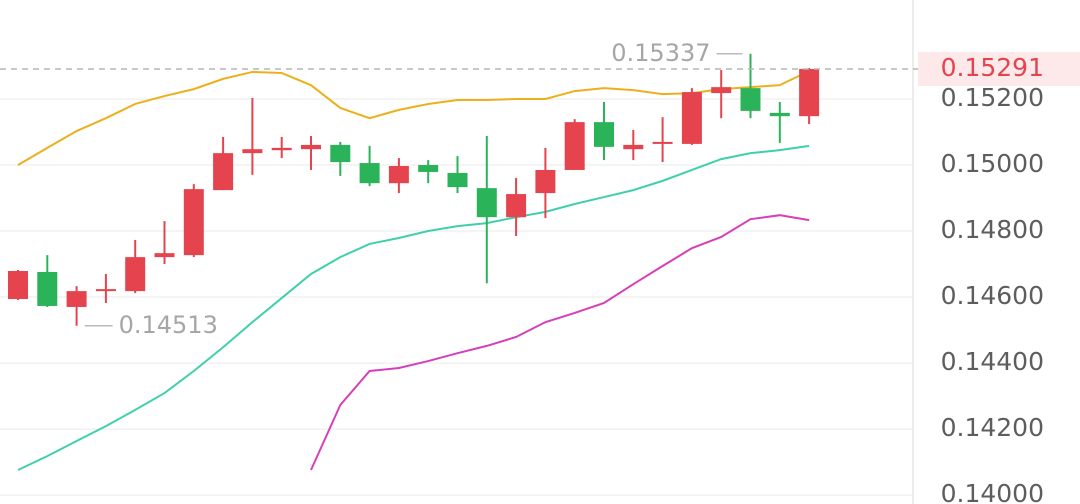 This screenshot has height=504, width=1080. What do you see at coordinates (992, 163) in the screenshot?
I see `y-tick-label: 0.15000` at bounding box center [992, 163].